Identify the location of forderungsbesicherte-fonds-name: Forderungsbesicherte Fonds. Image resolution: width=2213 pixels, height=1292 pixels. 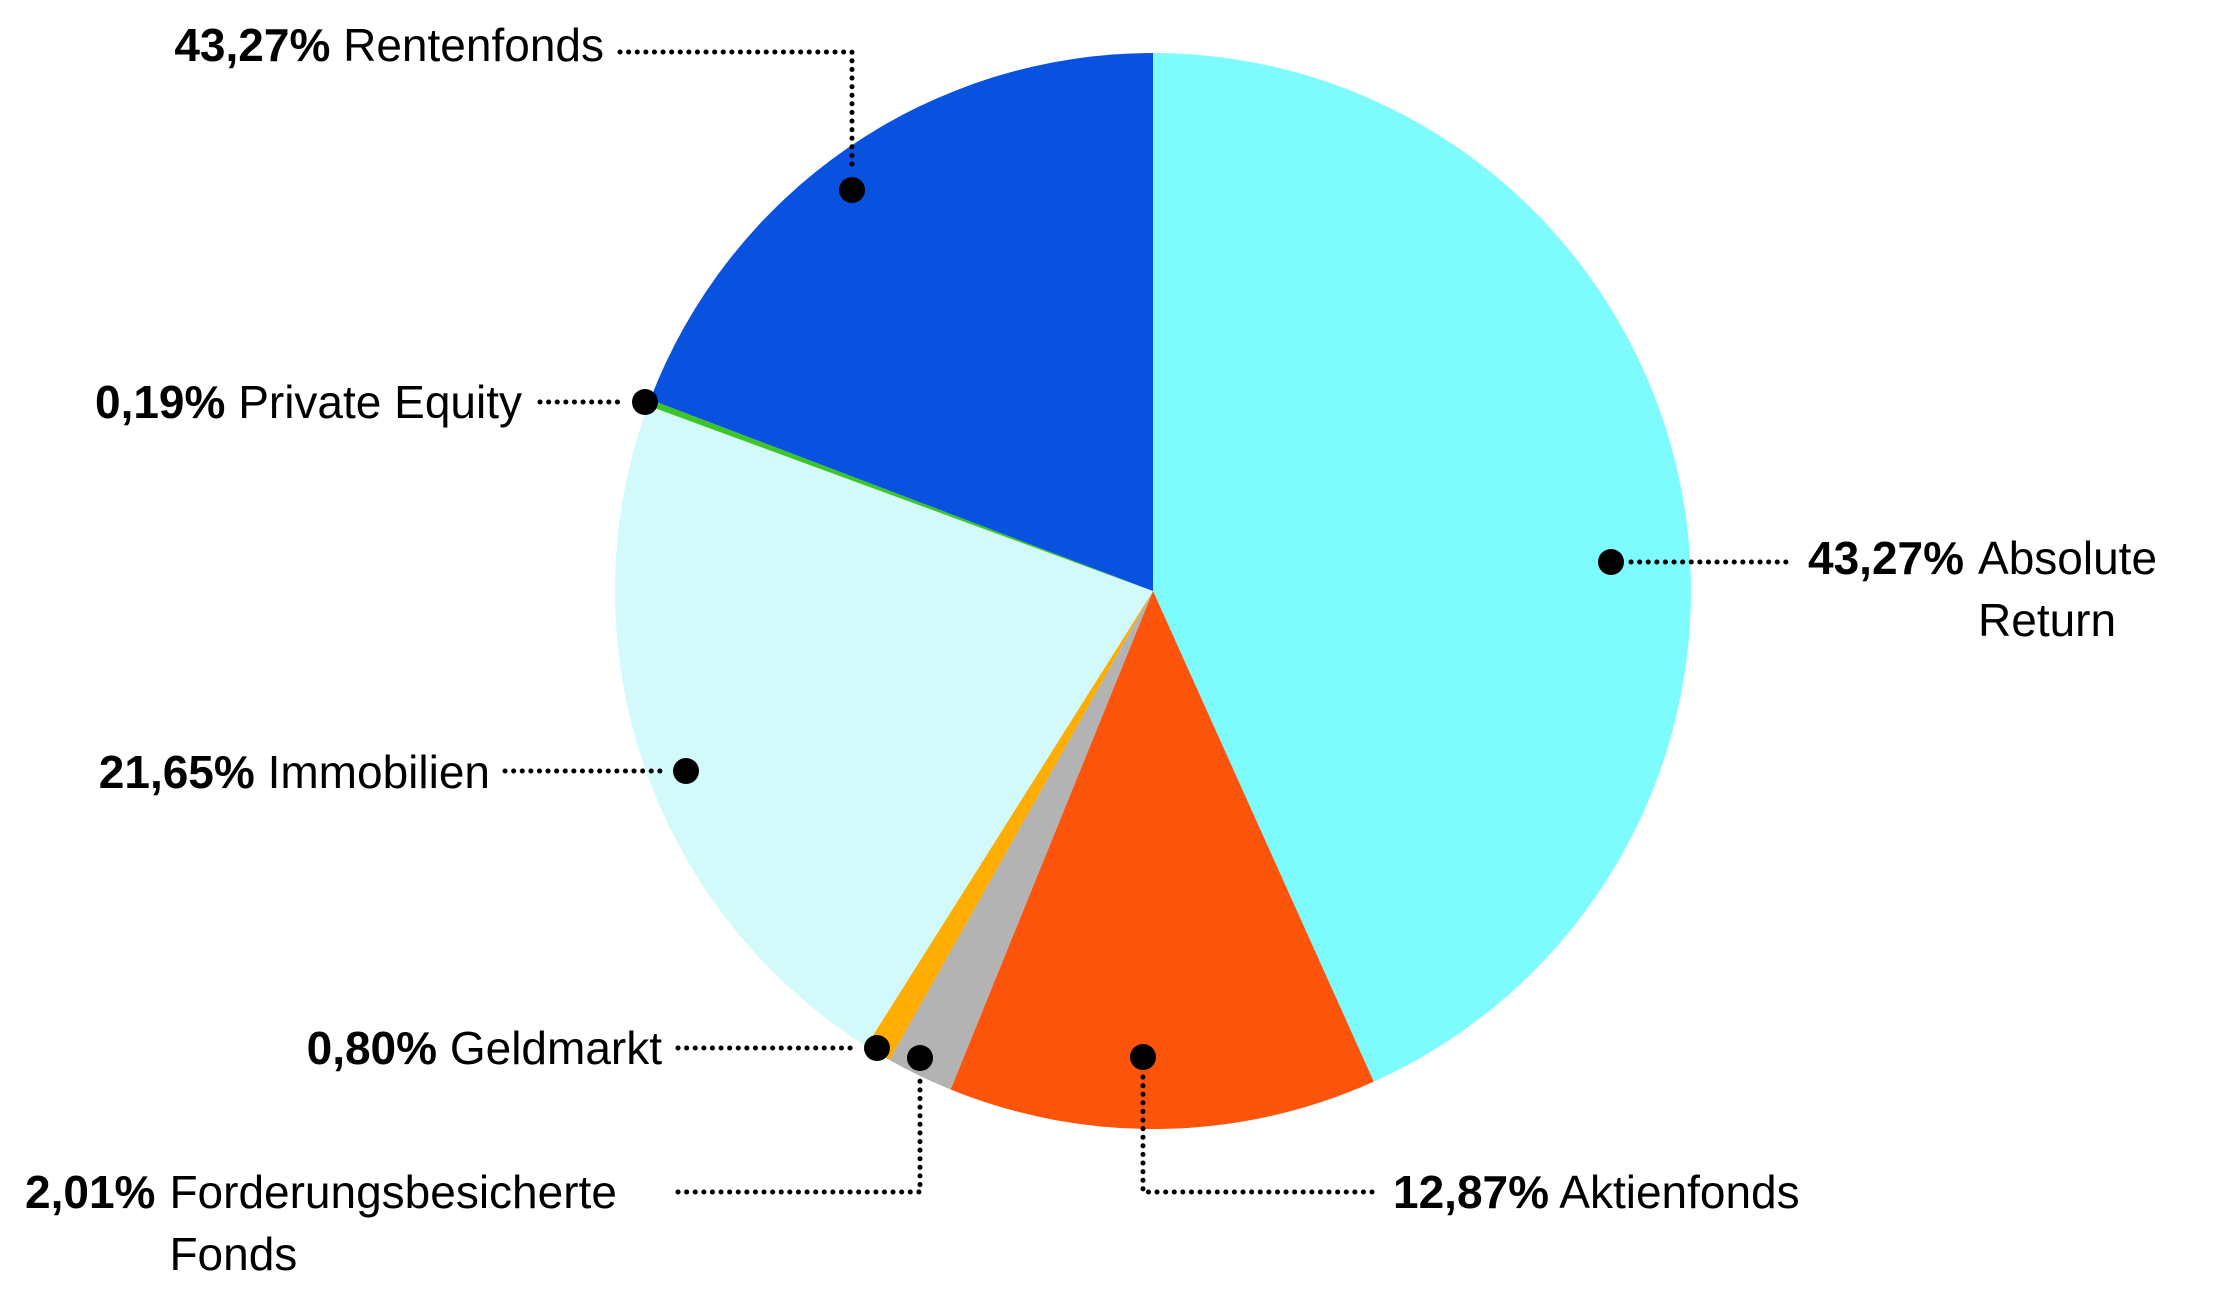
(393, 1223).